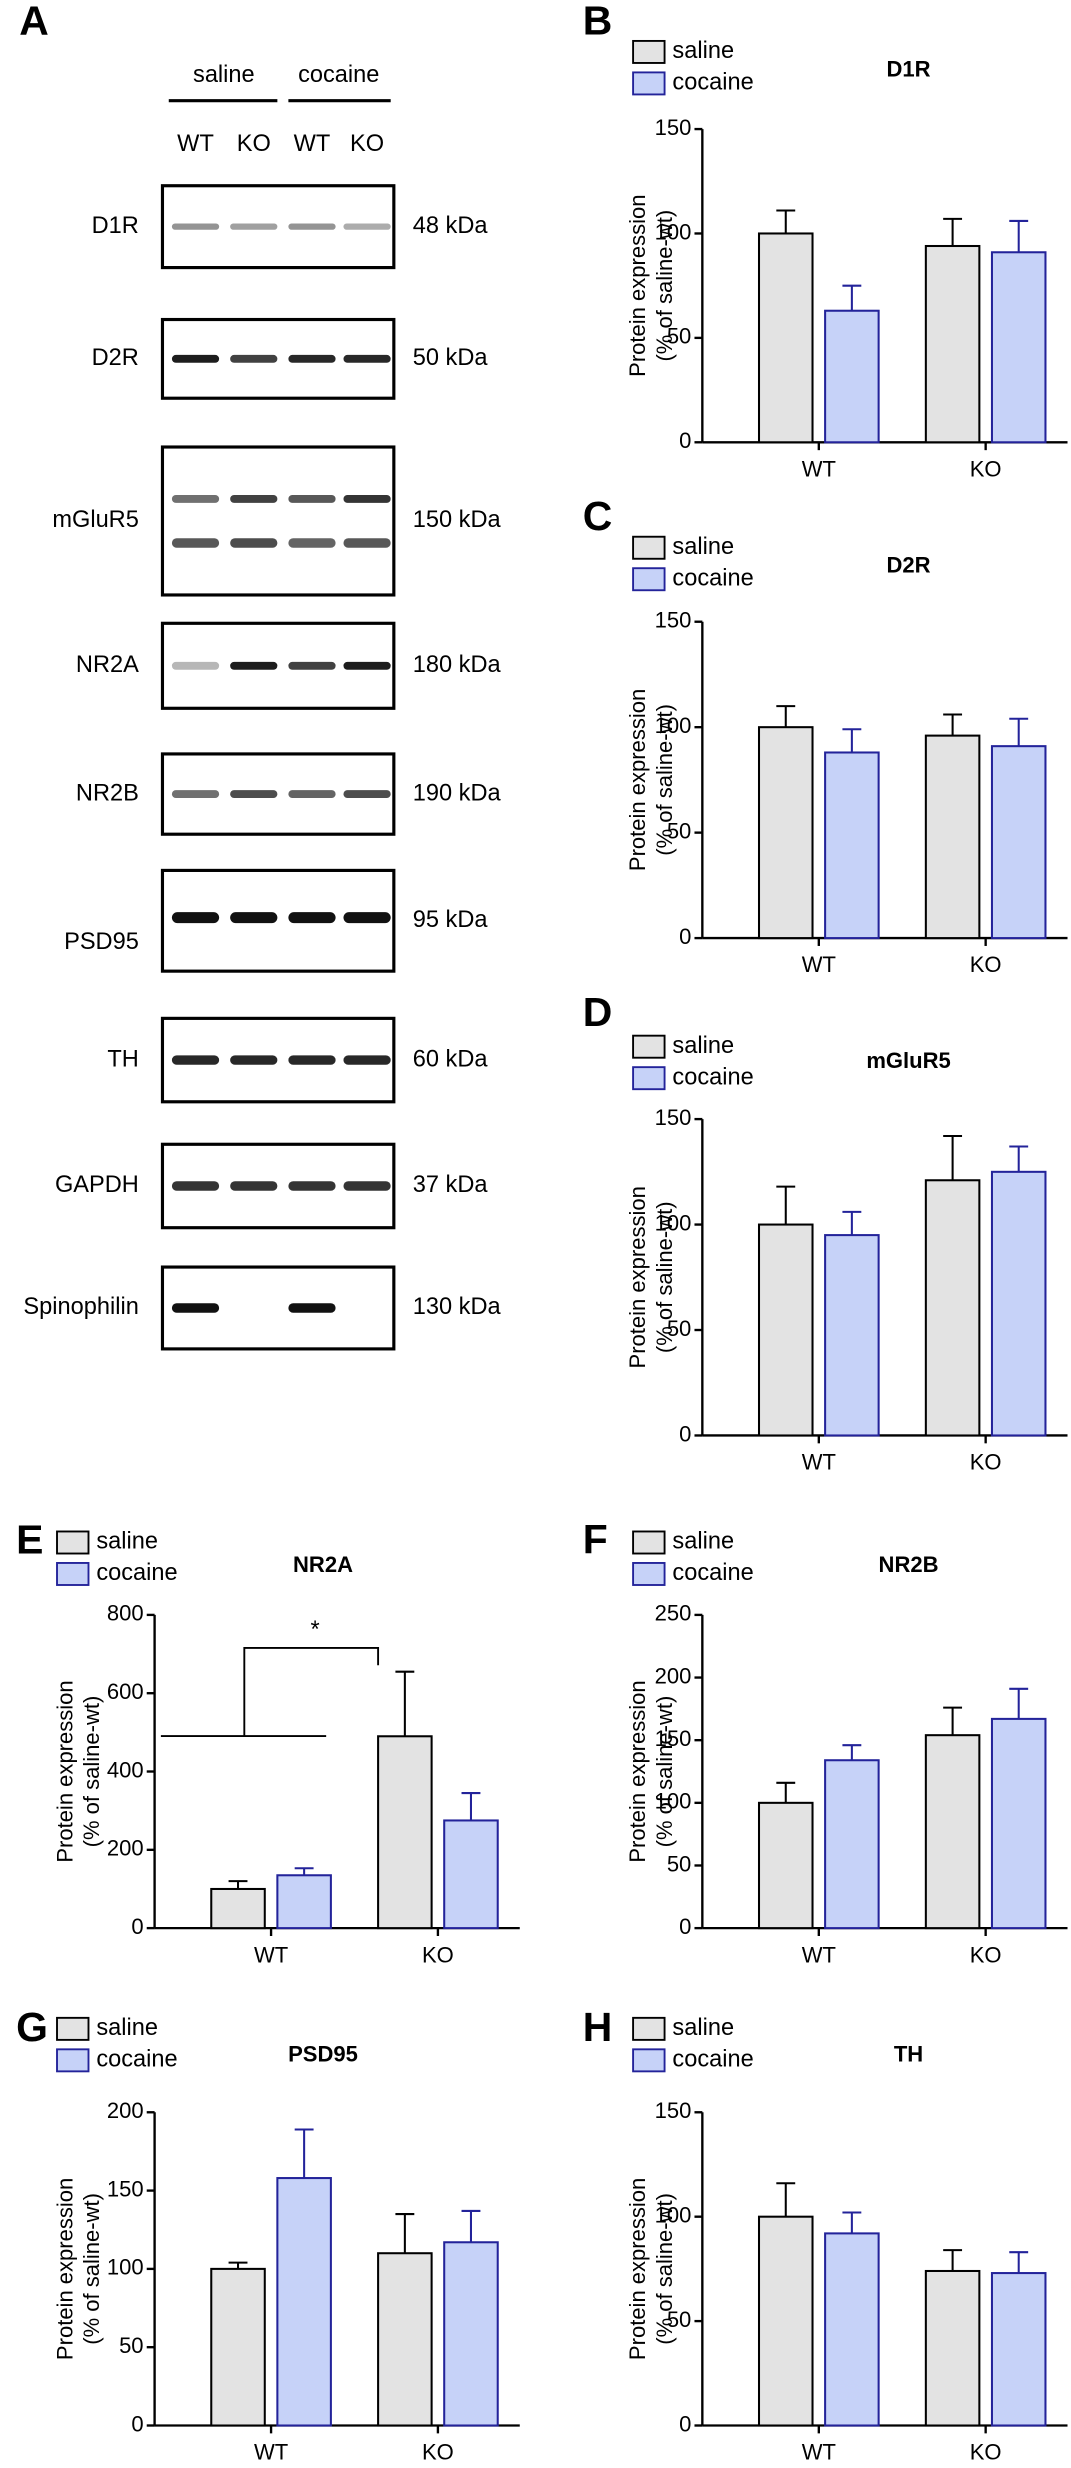 This screenshot has height=2468, width=1071. Describe the element at coordinates (451, 1059) in the screenshot. I see `protein-size: 60 kDa` at that location.